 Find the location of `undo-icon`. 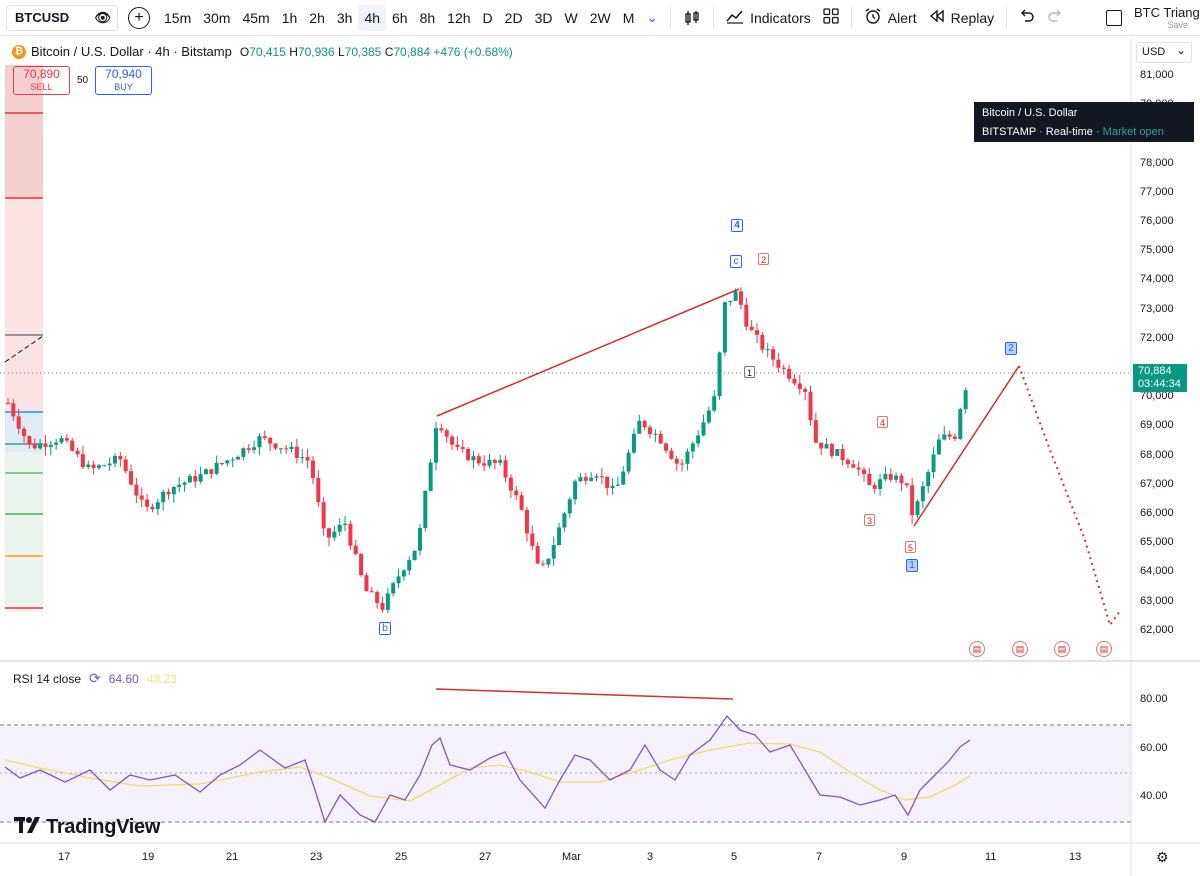

undo-icon is located at coordinates (1027, 17).